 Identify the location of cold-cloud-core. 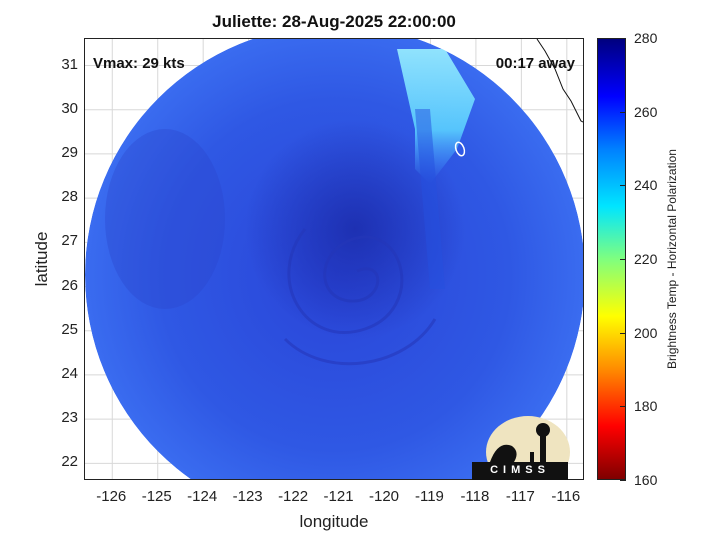
(355, 229).